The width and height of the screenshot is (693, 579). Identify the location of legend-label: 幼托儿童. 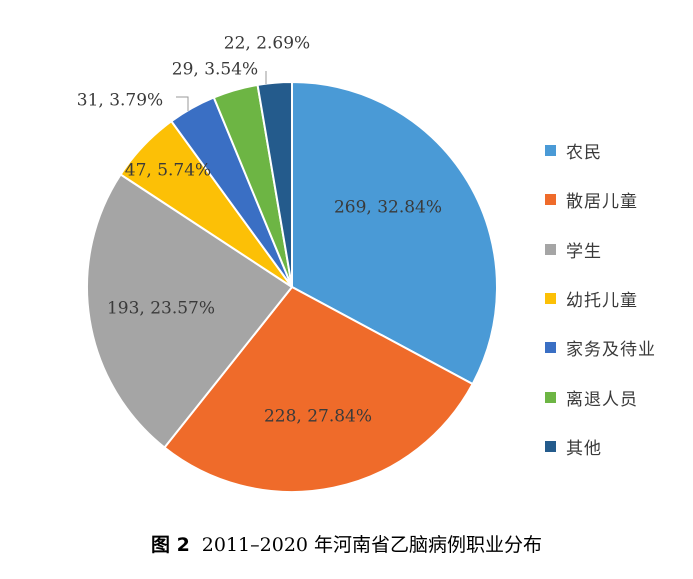
(602, 301).